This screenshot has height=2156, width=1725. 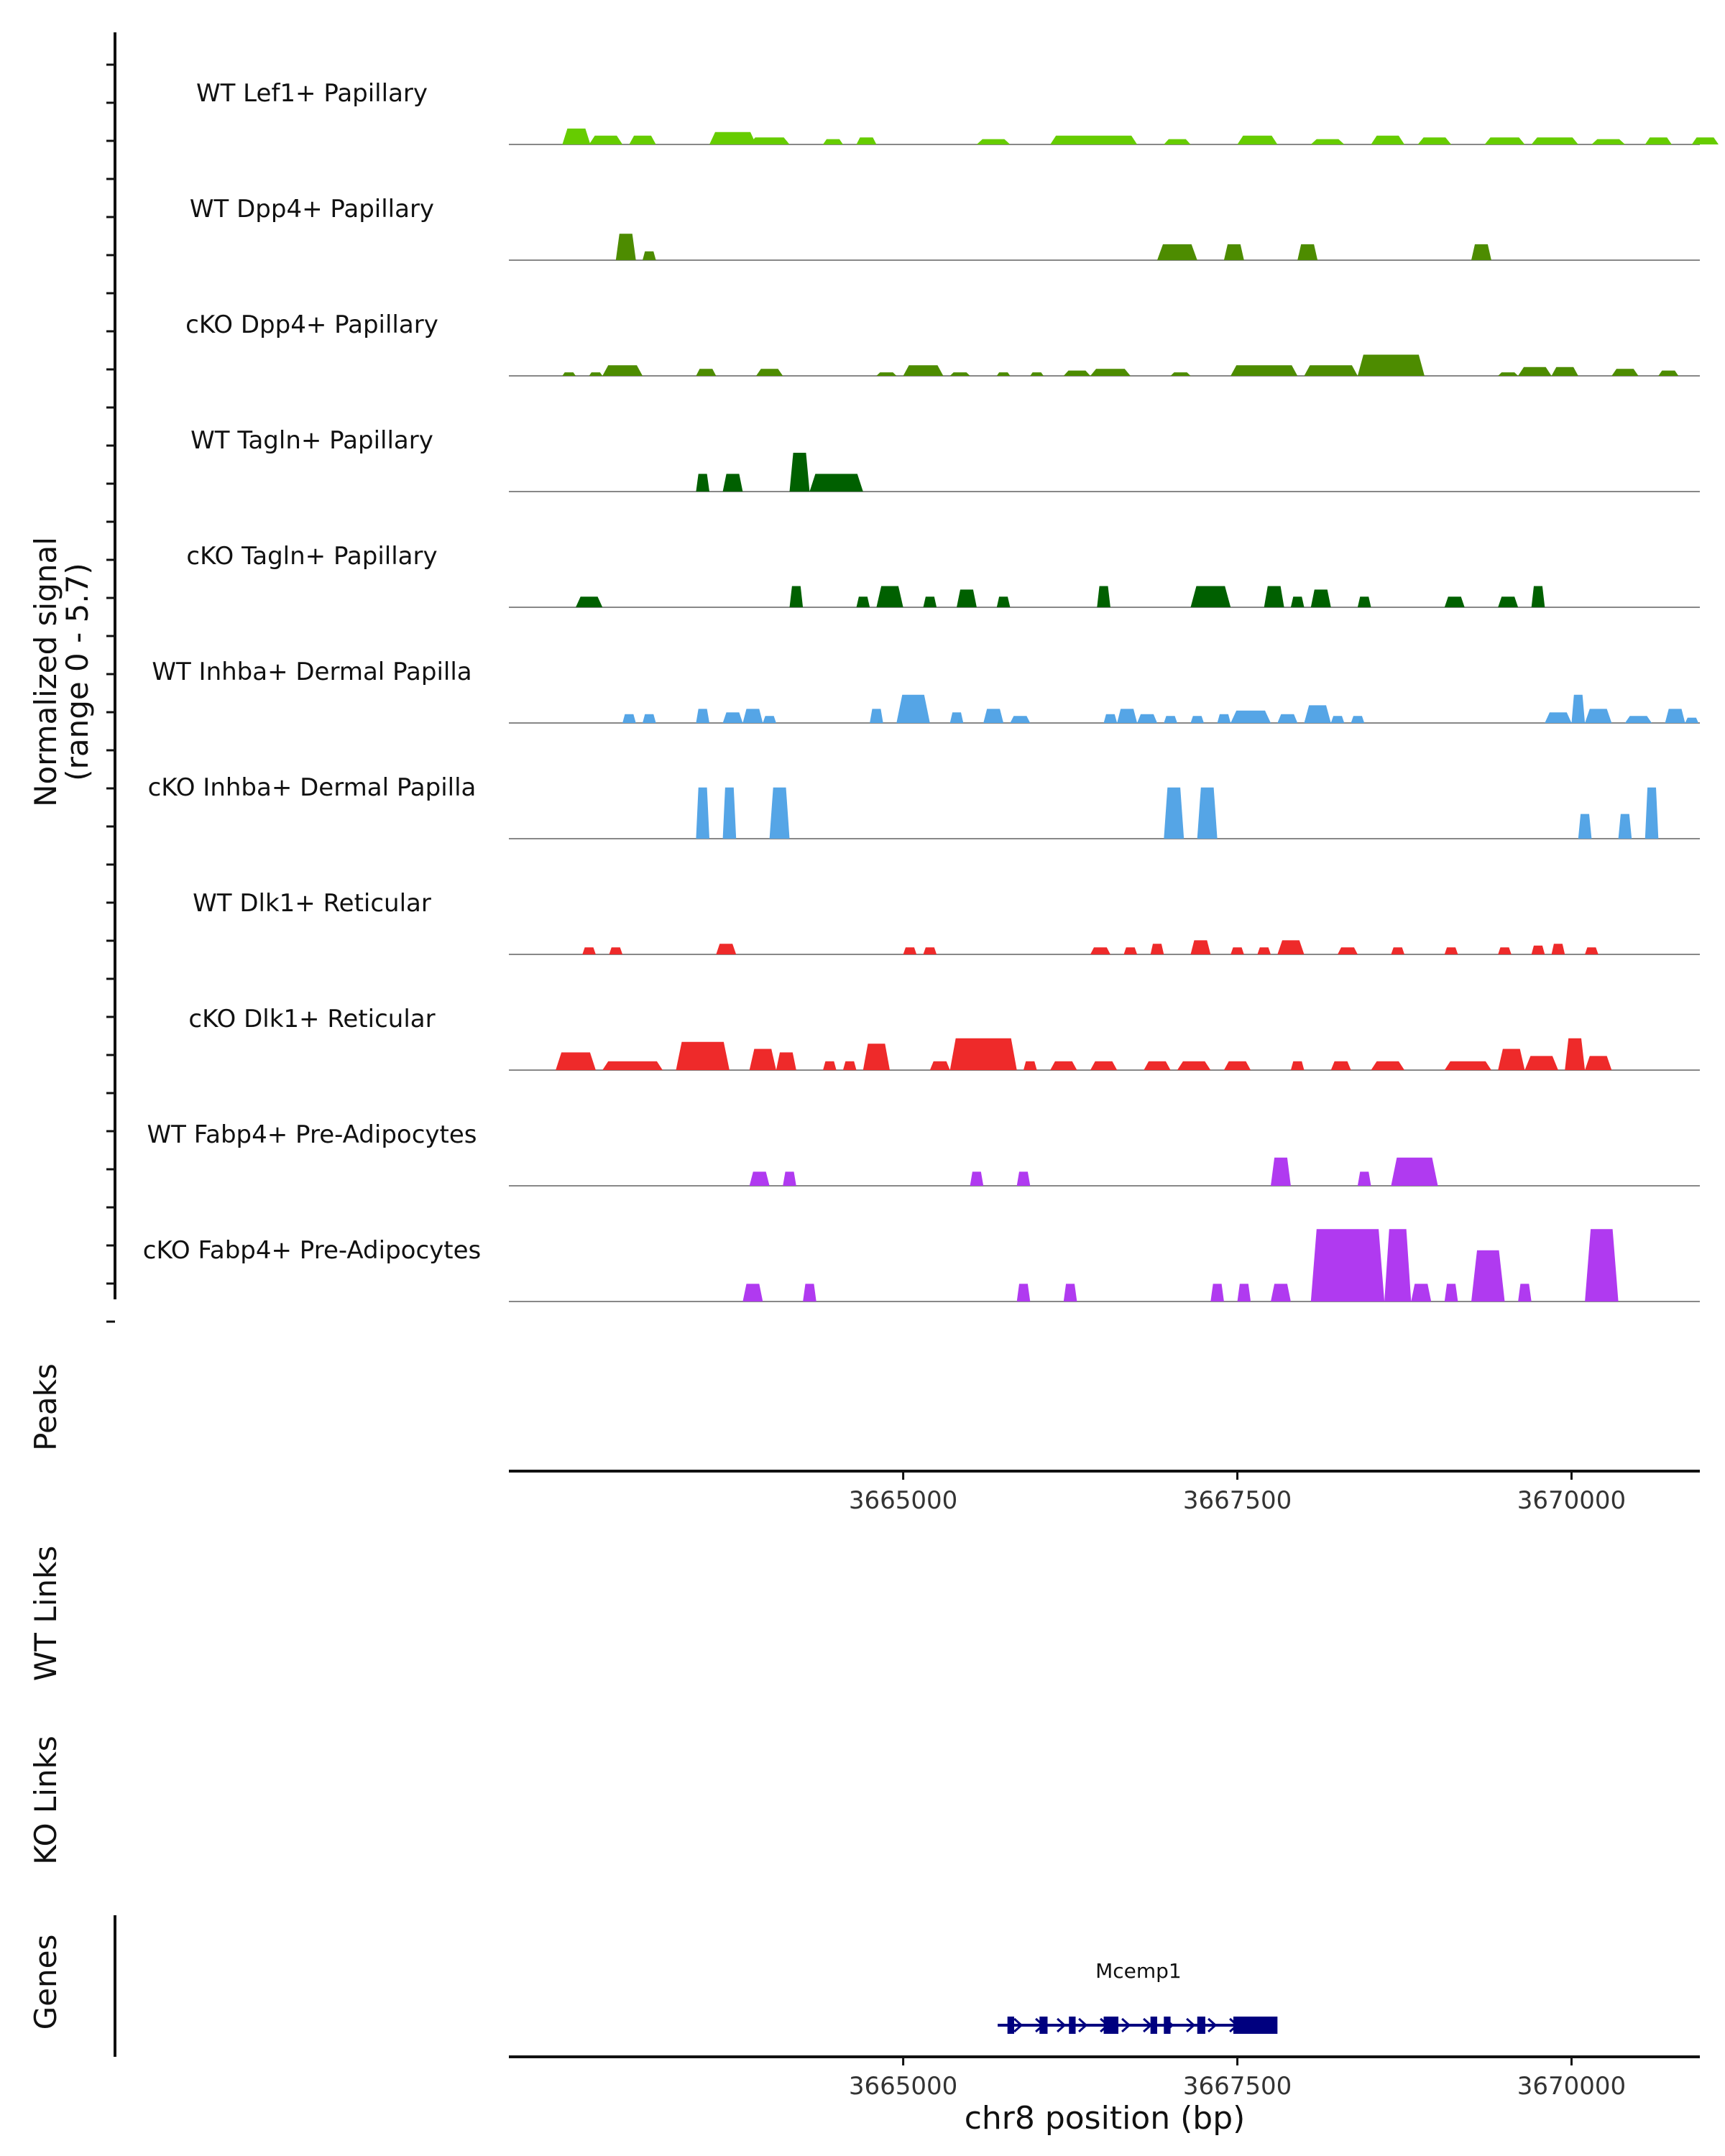 I want to click on x-axis-title: chr8 position (bp), so click(x=1105, y=2118).